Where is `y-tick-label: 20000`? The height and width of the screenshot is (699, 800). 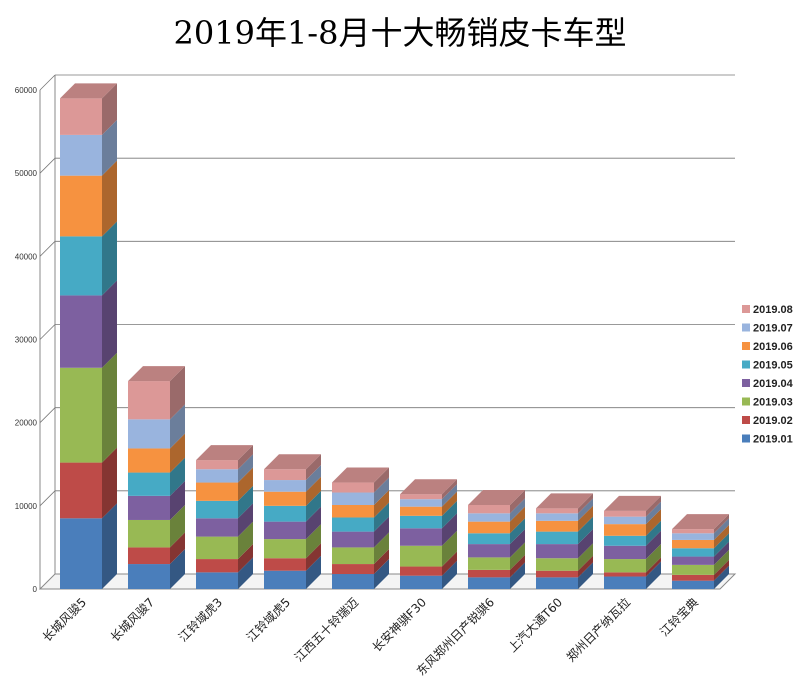
y-tick-label: 20000 is located at coordinates (26, 423).